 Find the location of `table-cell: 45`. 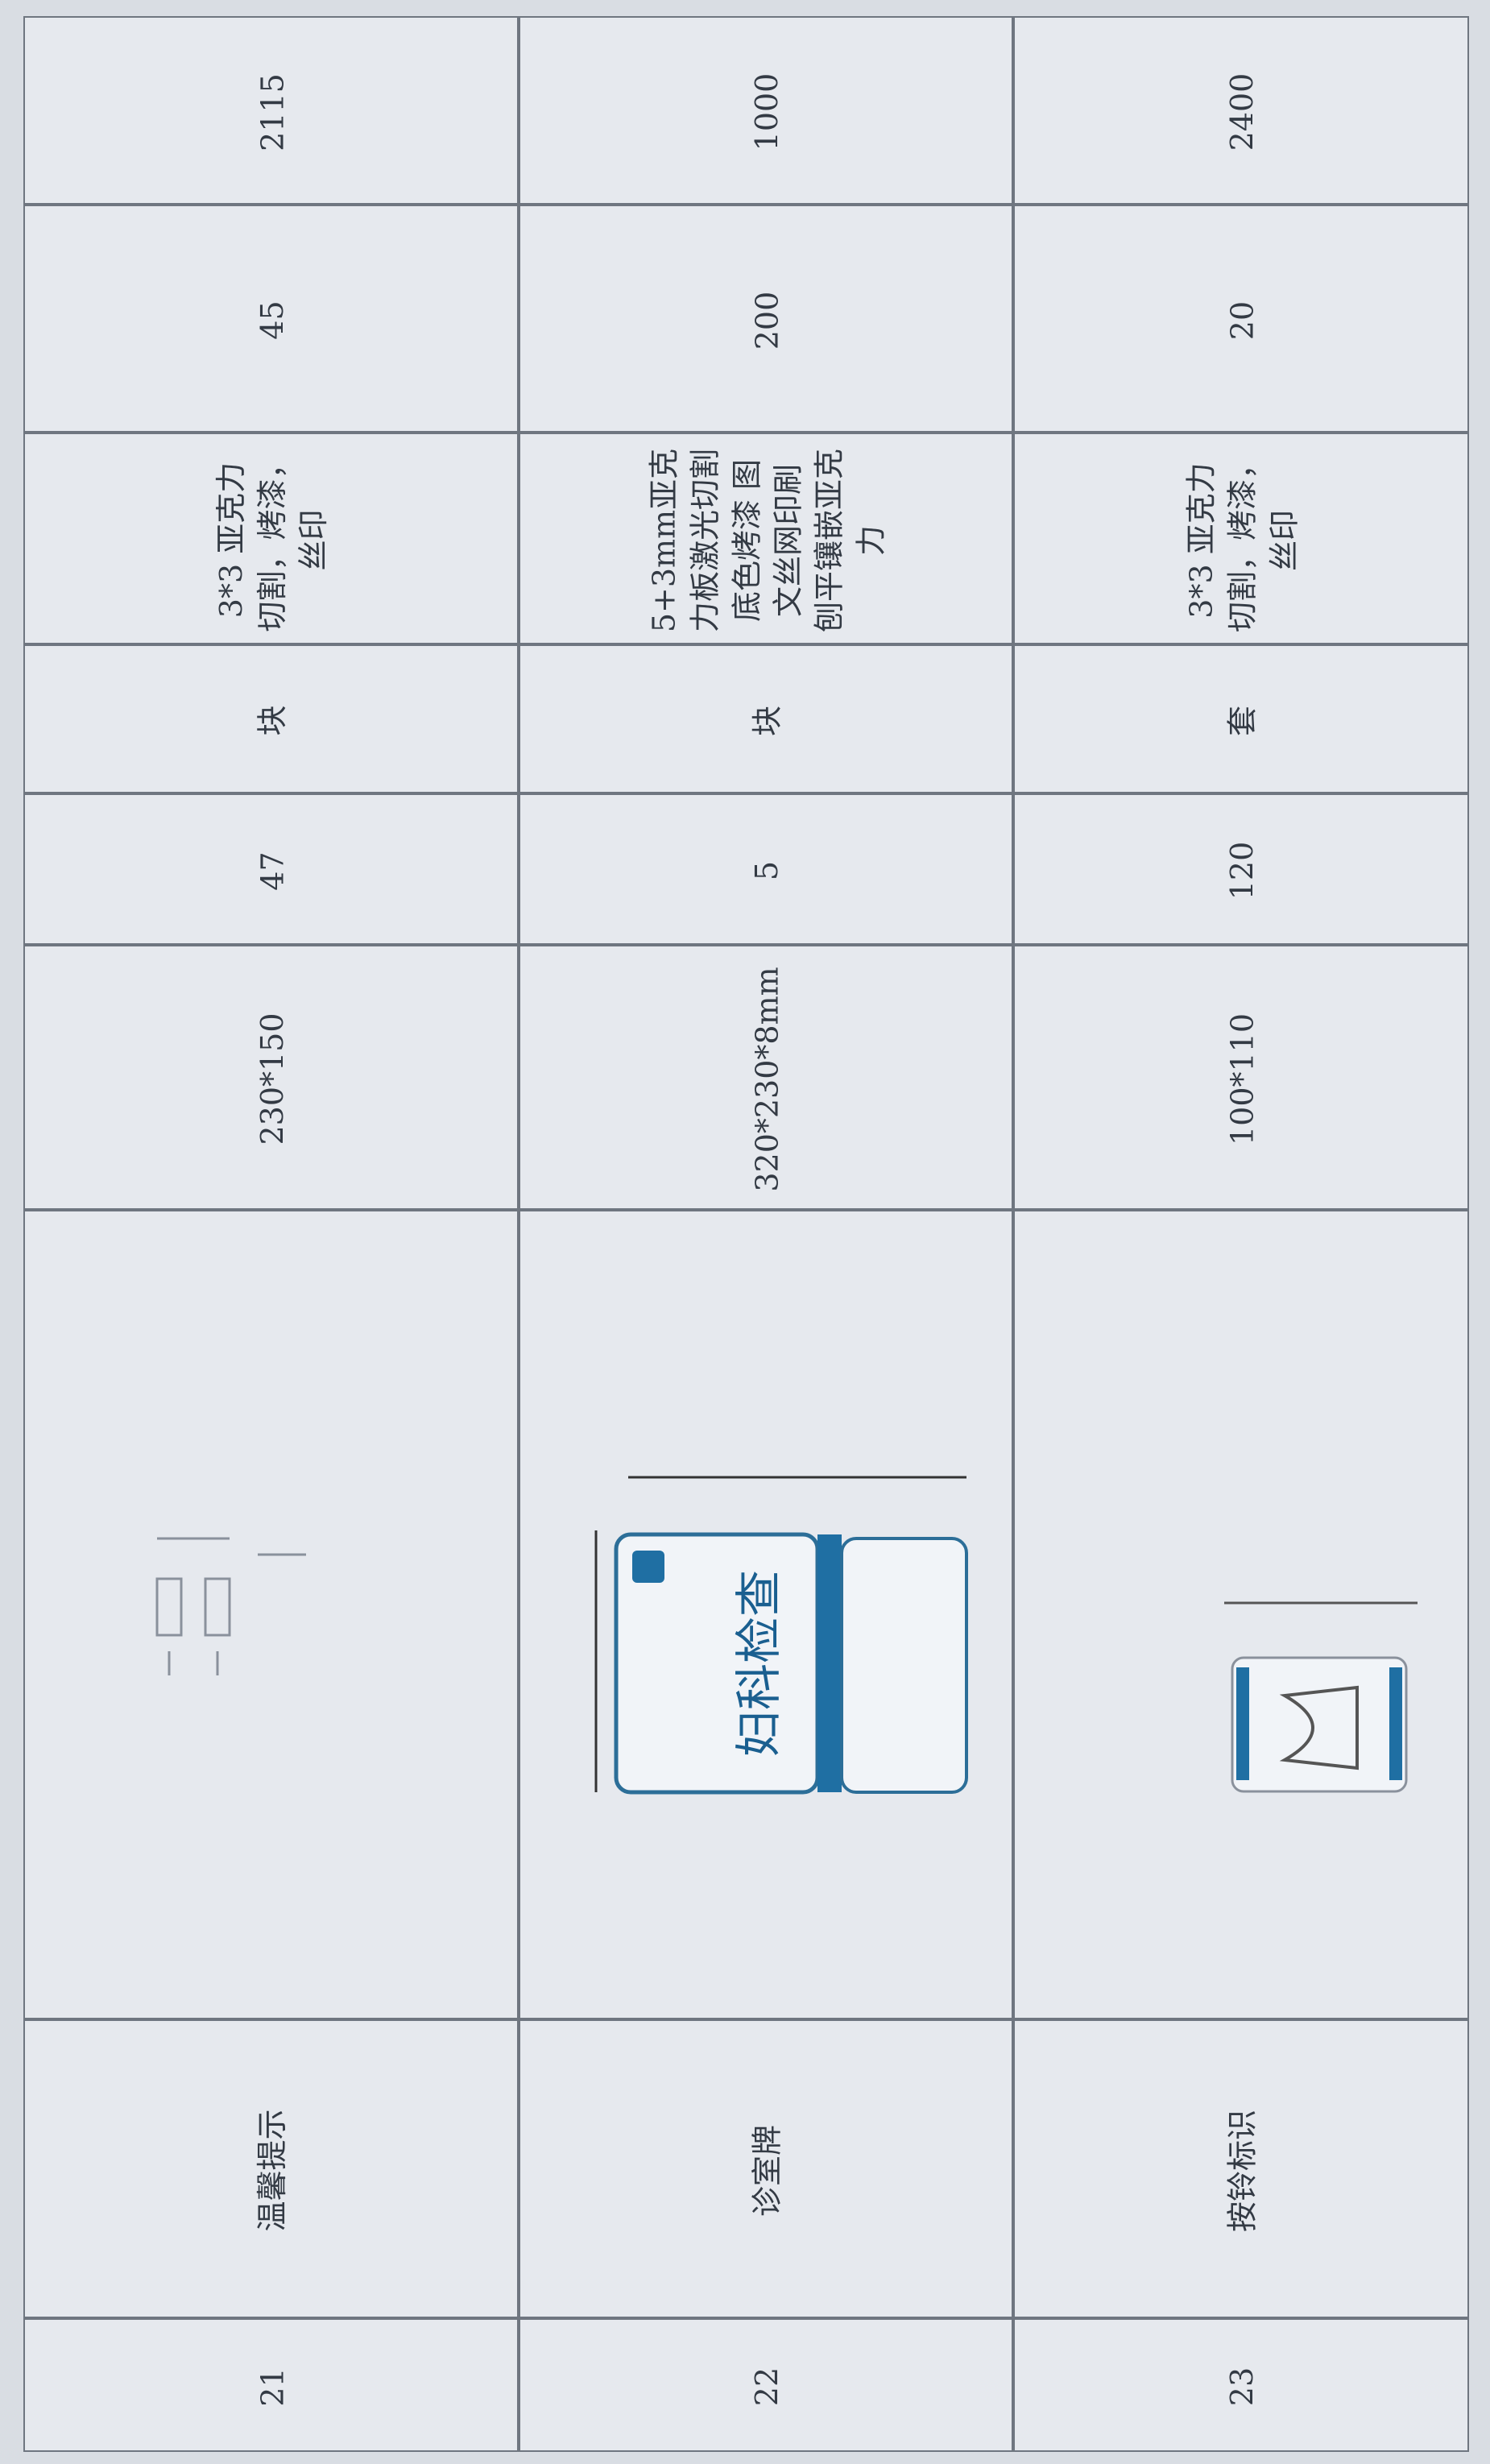

table-cell: 45 is located at coordinates (271, 319).